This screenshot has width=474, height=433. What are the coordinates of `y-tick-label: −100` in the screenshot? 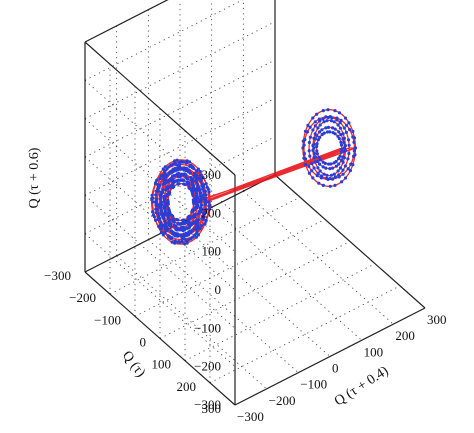 It's located at (107, 319).